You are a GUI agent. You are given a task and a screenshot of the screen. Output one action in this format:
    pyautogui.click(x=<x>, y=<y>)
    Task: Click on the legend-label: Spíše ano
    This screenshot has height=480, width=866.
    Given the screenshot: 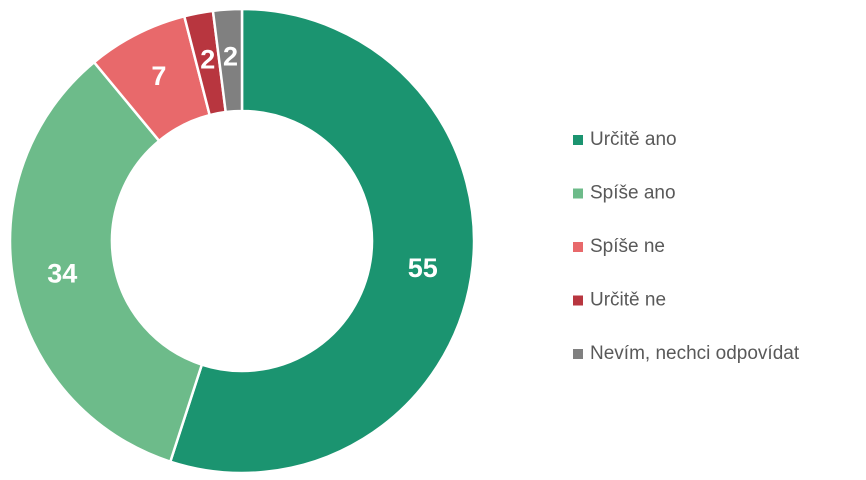 What is the action you would take?
    pyautogui.click(x=633, y=193)
    